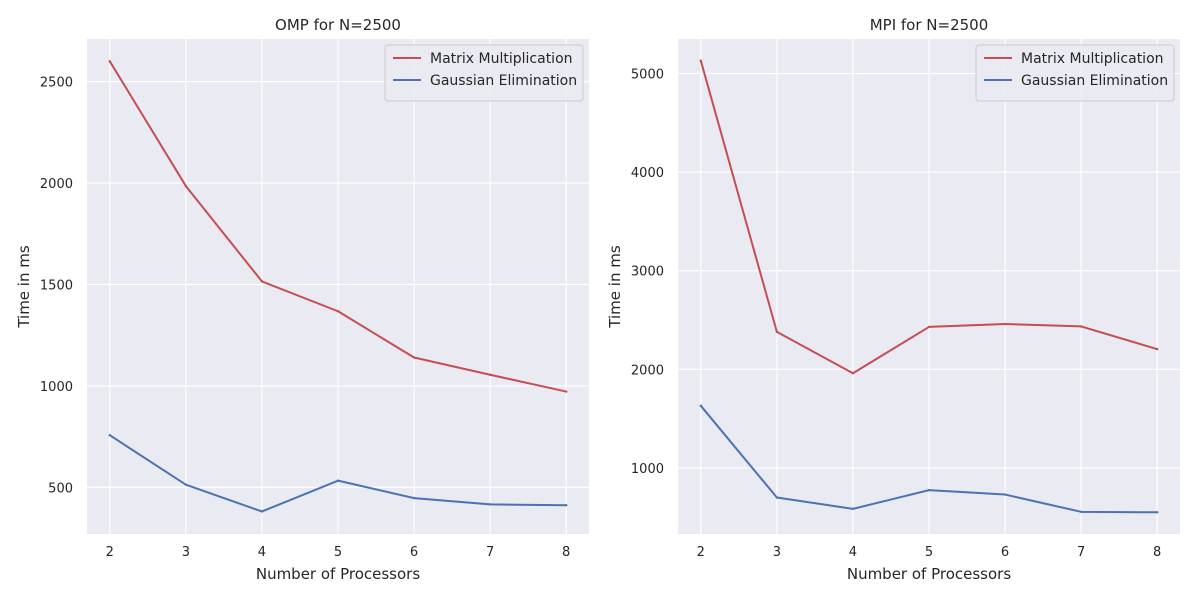 The width and height of the screenshot is (1200, 600). I want to click on chart-title: MPI for N=2500, so click(929, 25).